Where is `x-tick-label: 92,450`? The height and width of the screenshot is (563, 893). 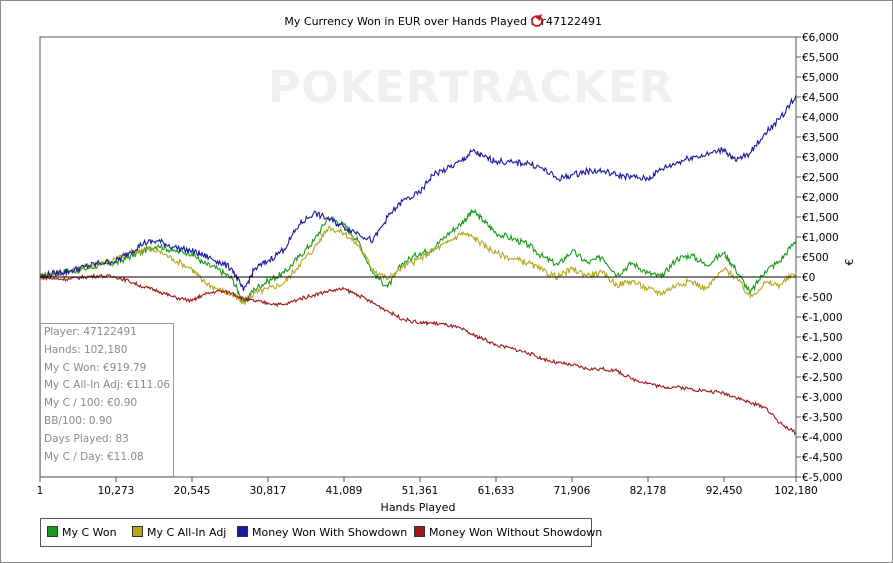
x-tick-label: 92,450 is located at coordinates (724, 491).